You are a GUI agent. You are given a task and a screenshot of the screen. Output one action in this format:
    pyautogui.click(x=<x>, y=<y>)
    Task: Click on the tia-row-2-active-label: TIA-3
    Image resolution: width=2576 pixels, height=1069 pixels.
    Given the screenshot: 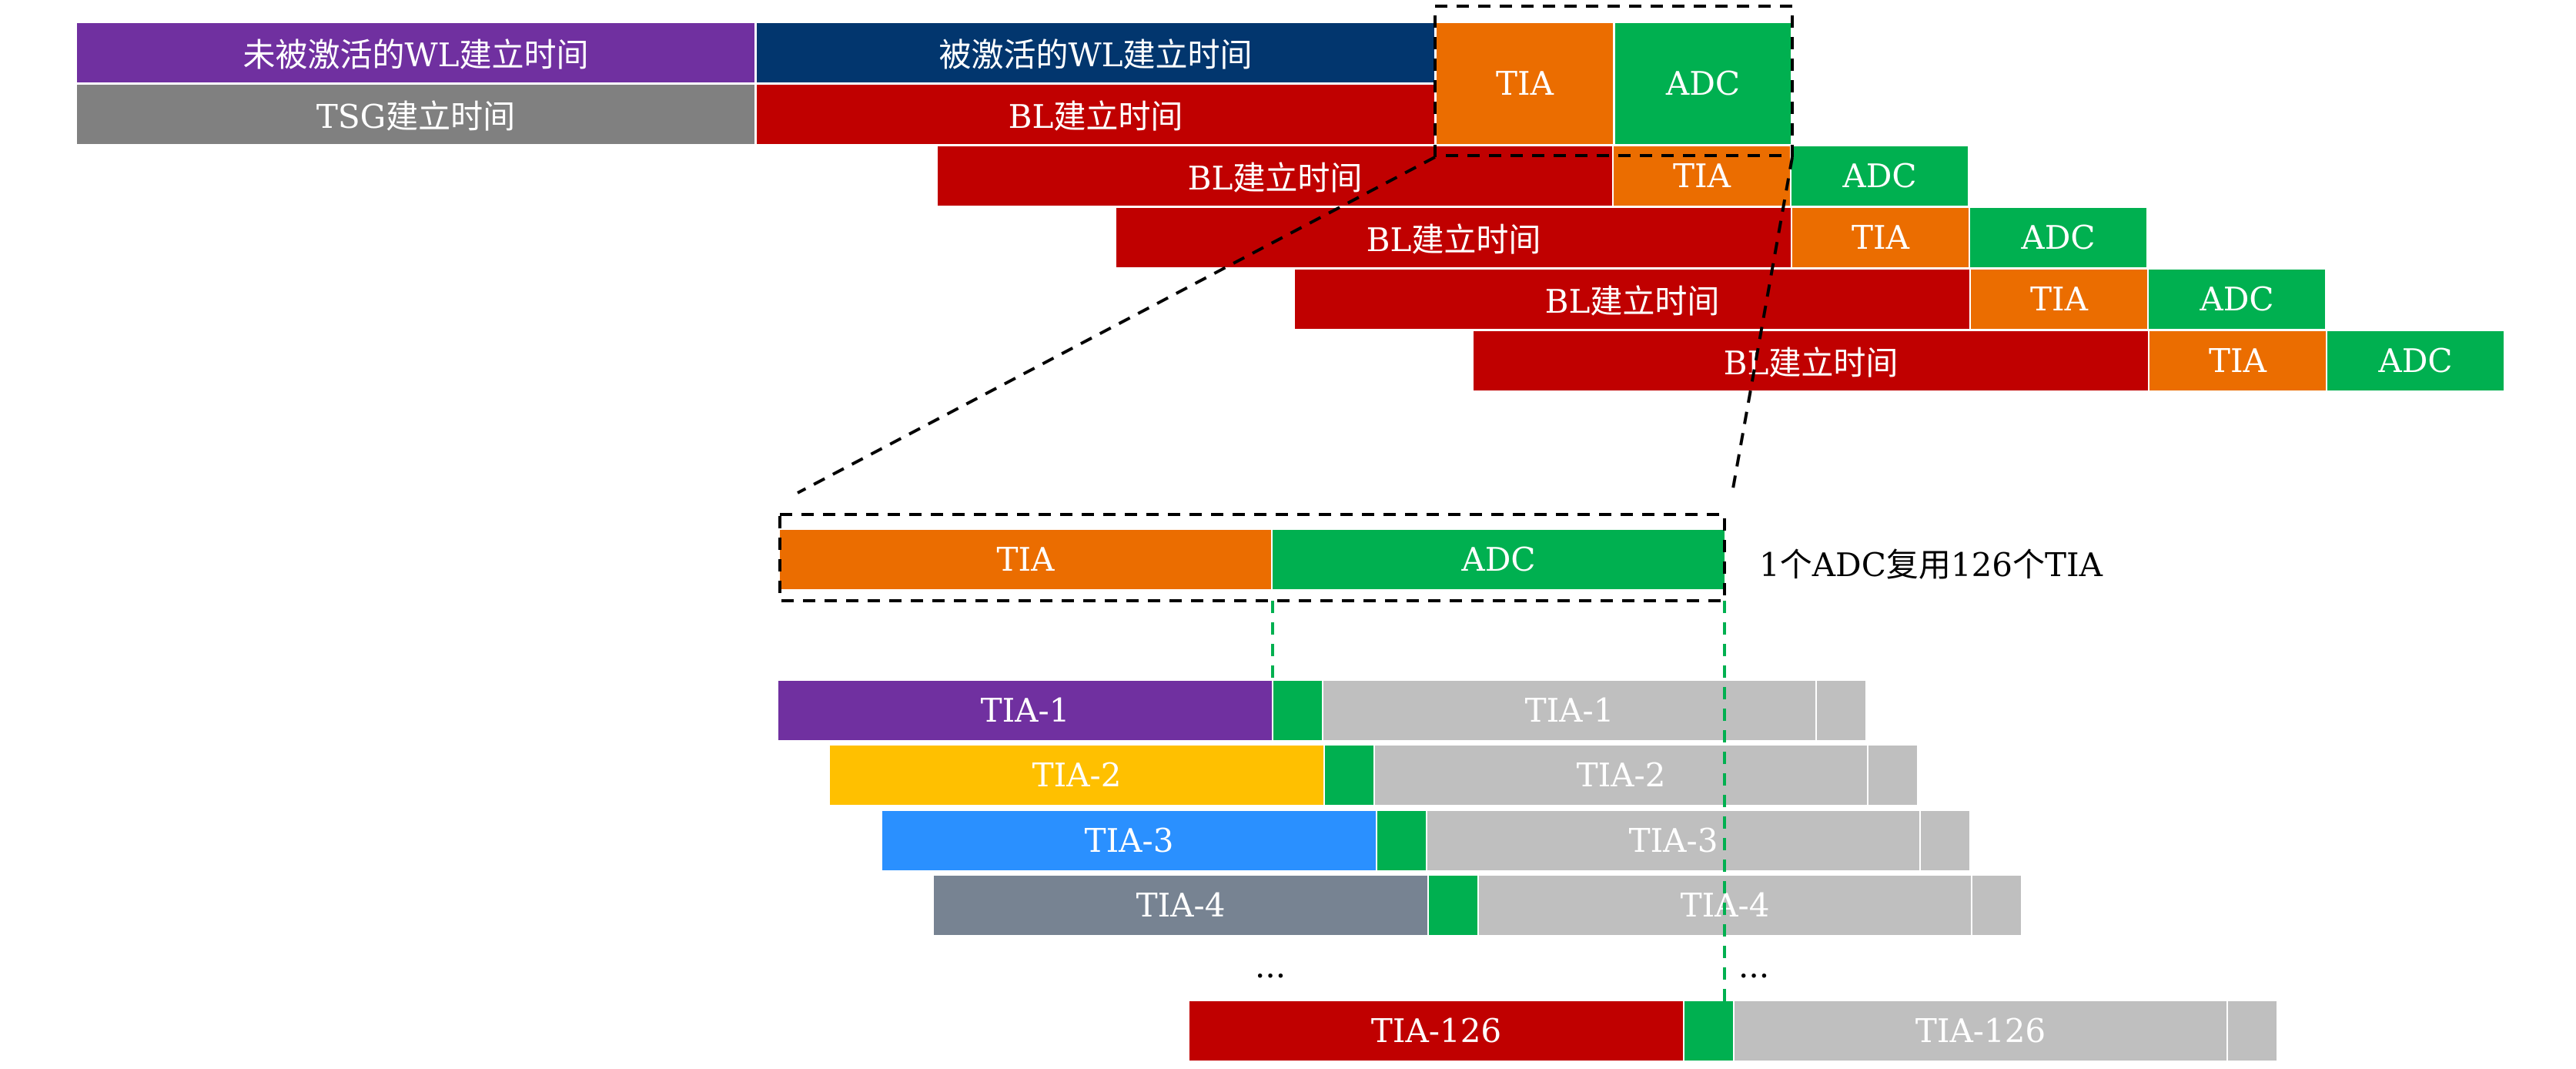 What is the action you would take?
    pyautogui.click(x=1129, y=841)
    